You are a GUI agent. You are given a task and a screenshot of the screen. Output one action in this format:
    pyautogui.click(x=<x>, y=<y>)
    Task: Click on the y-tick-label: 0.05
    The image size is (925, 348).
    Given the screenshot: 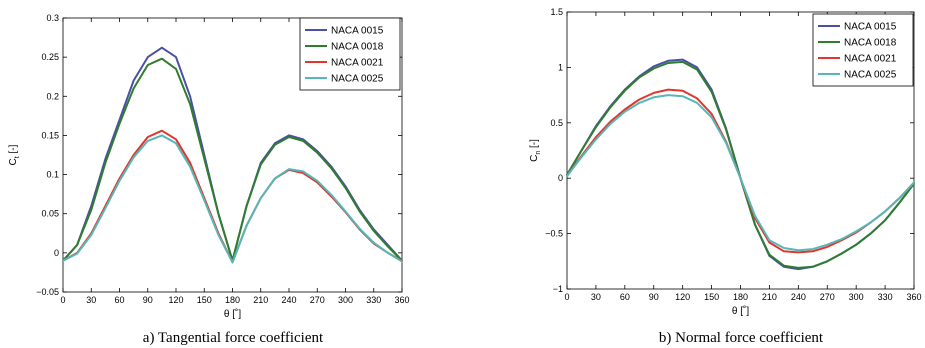 What is the action you would take?
    pyautogui.click(x=50, y=214)
    